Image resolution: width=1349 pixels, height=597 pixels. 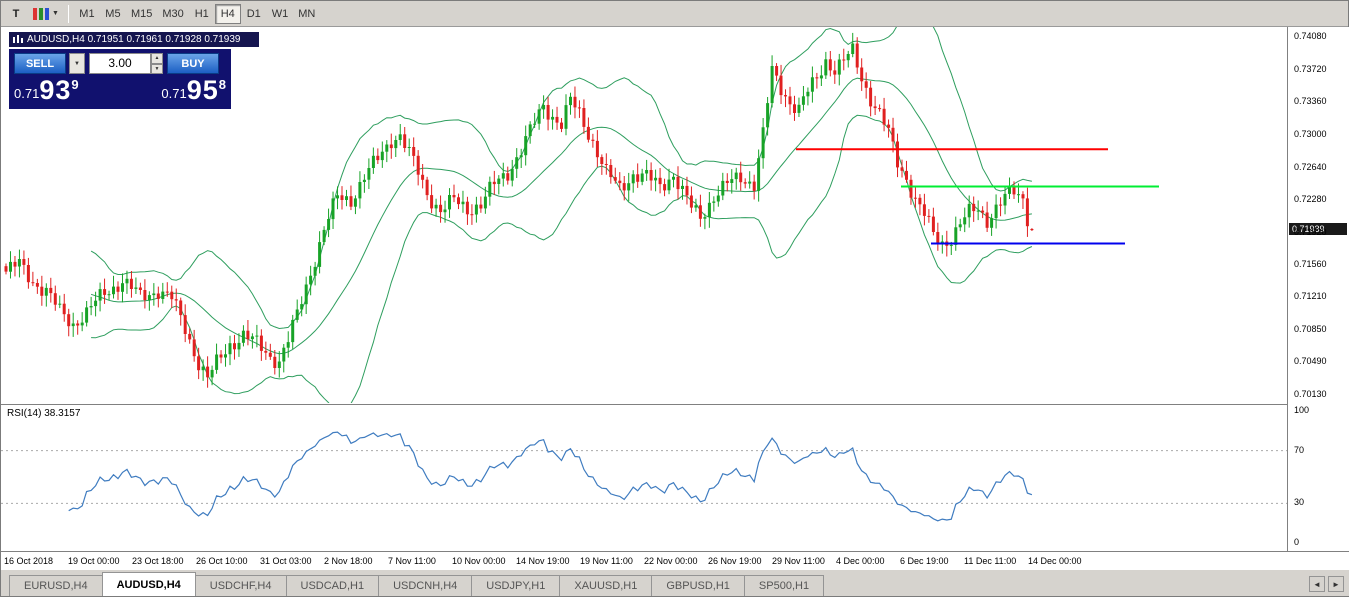 I want to click on price-axis-label: 0.71560, so click(x=1310, y=264).